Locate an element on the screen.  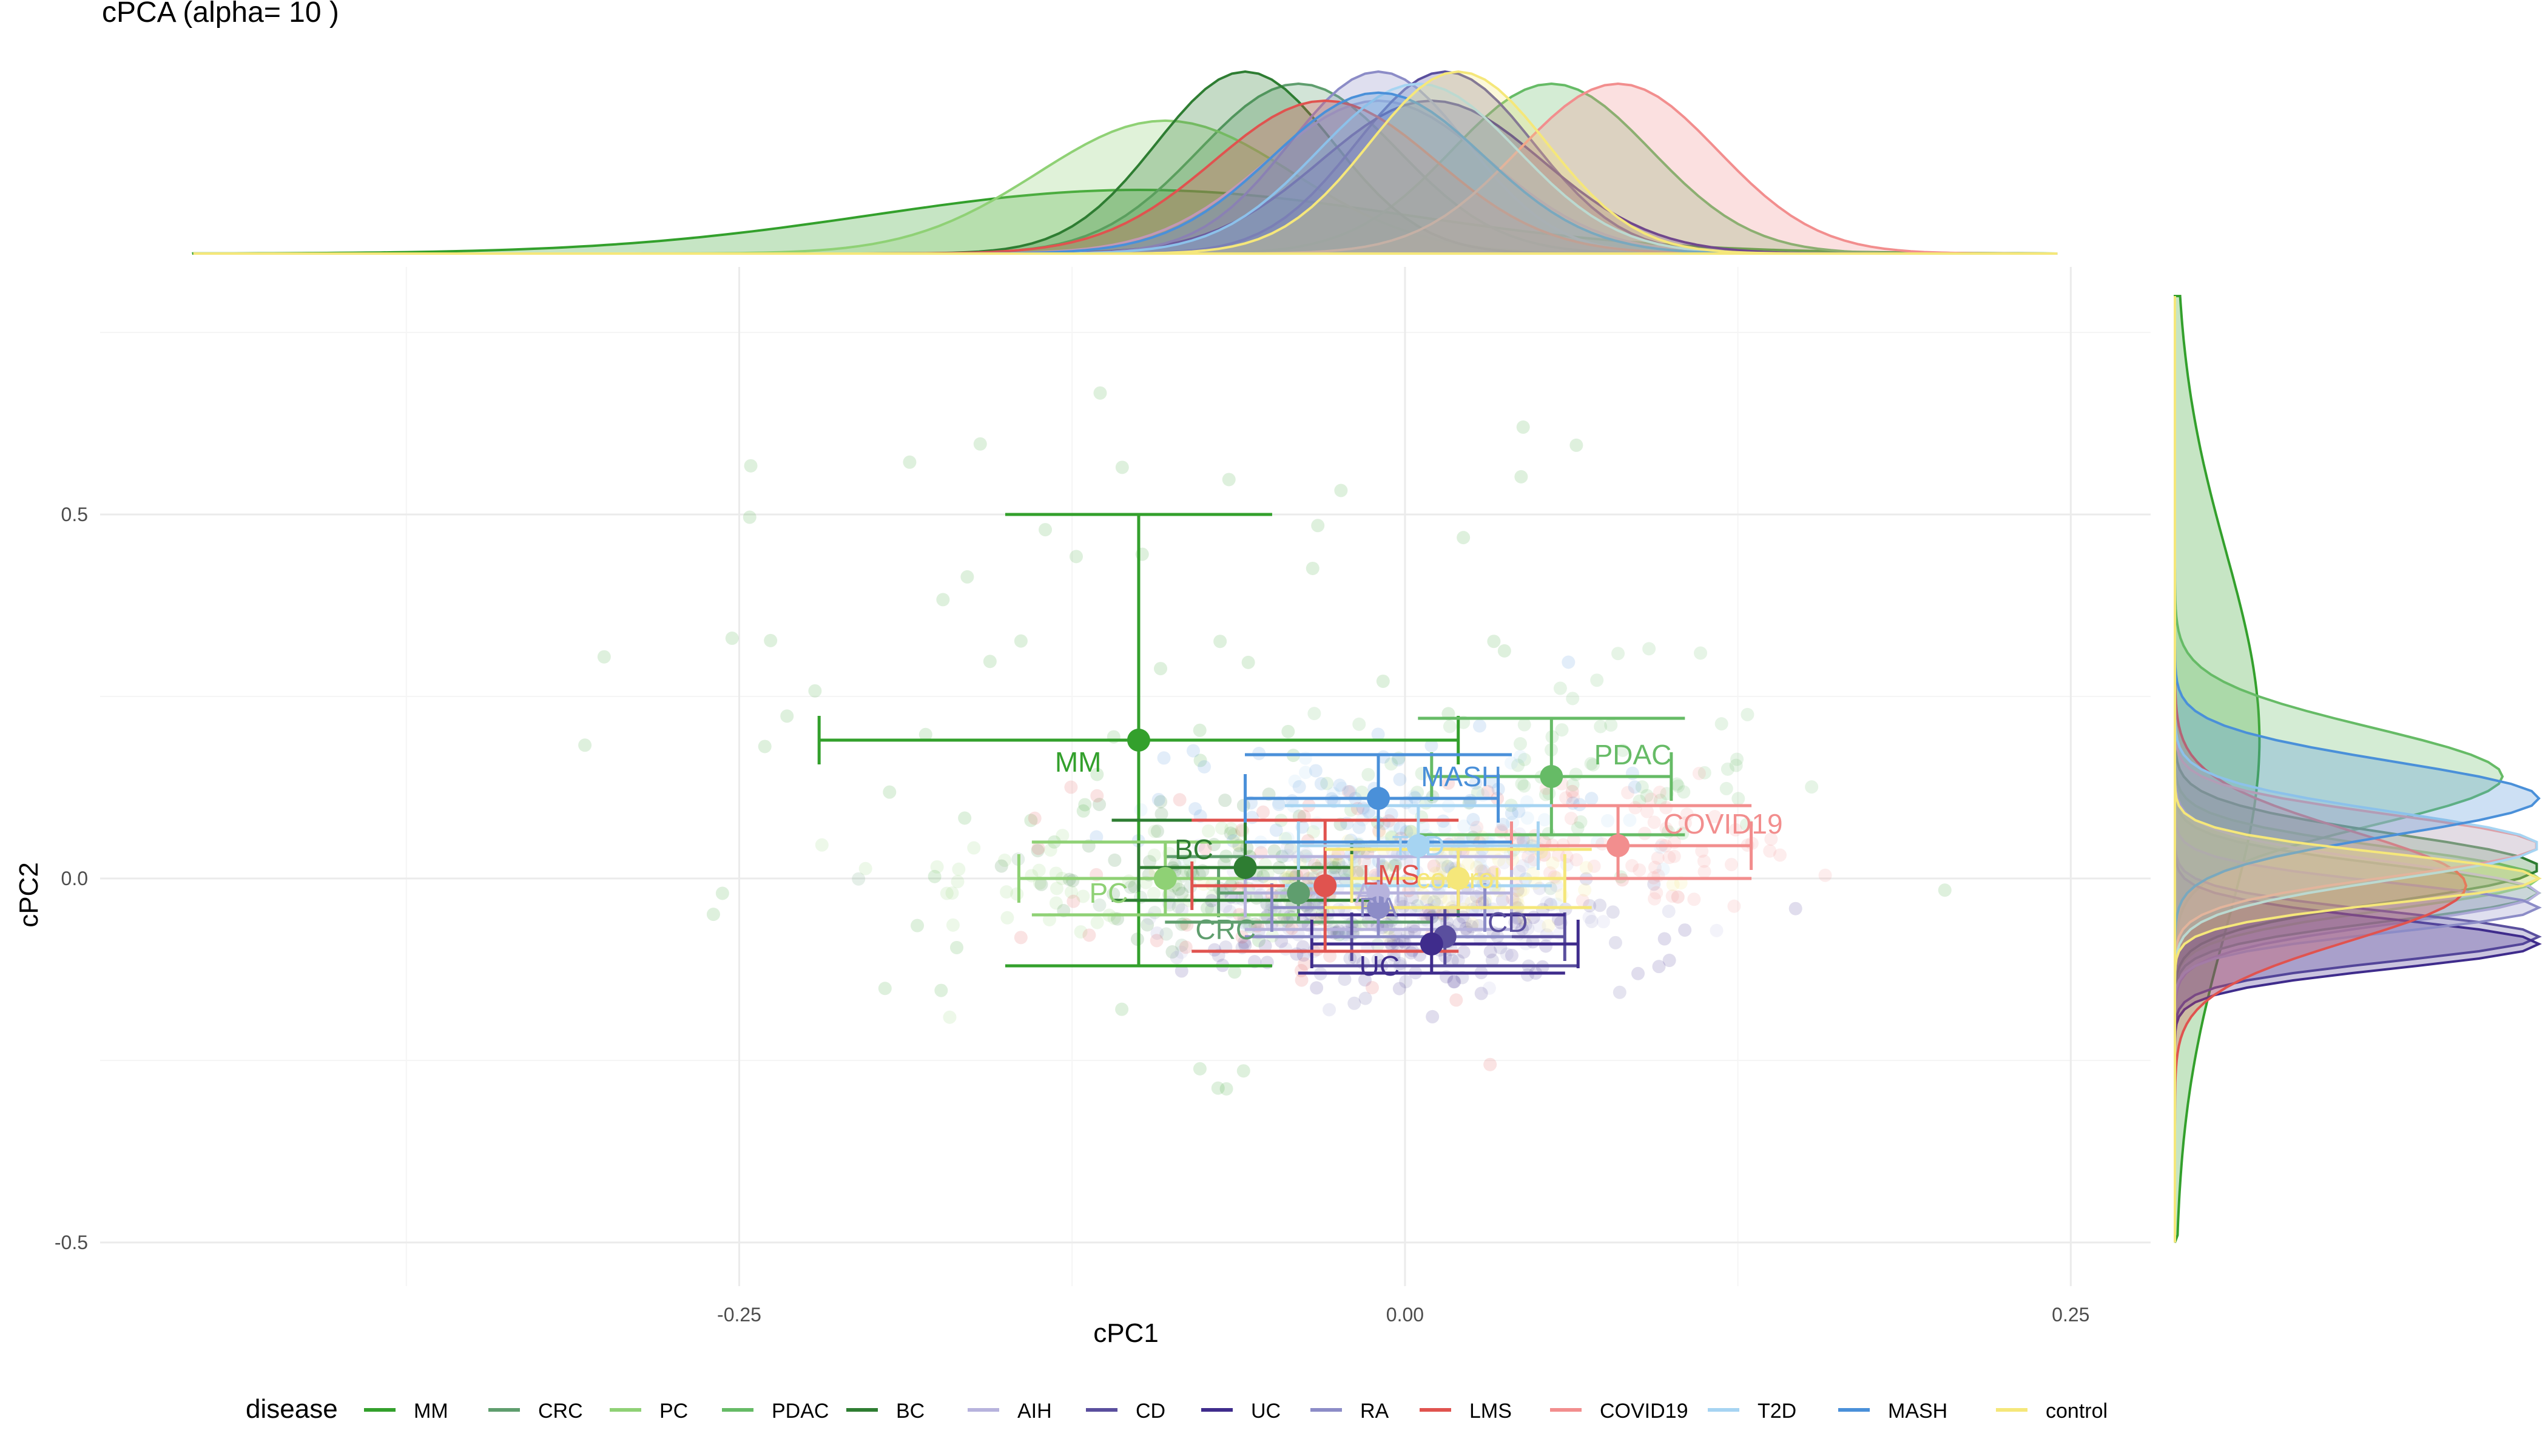
group-label: PC is located at coordinates (1108, 893).